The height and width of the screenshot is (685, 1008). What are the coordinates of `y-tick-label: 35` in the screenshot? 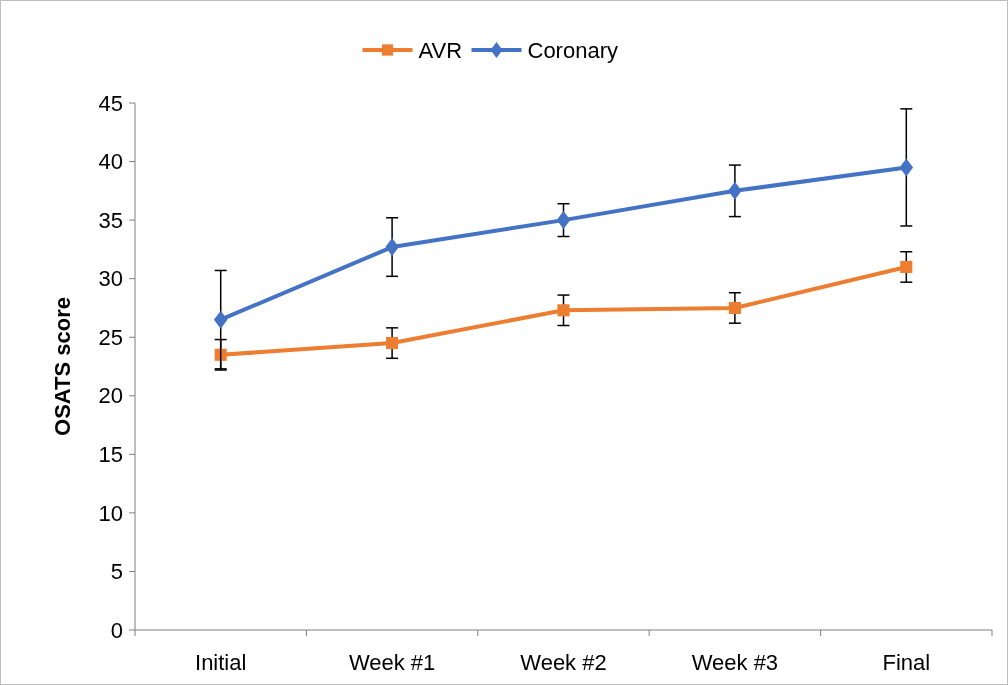 It's located at (110, 220).